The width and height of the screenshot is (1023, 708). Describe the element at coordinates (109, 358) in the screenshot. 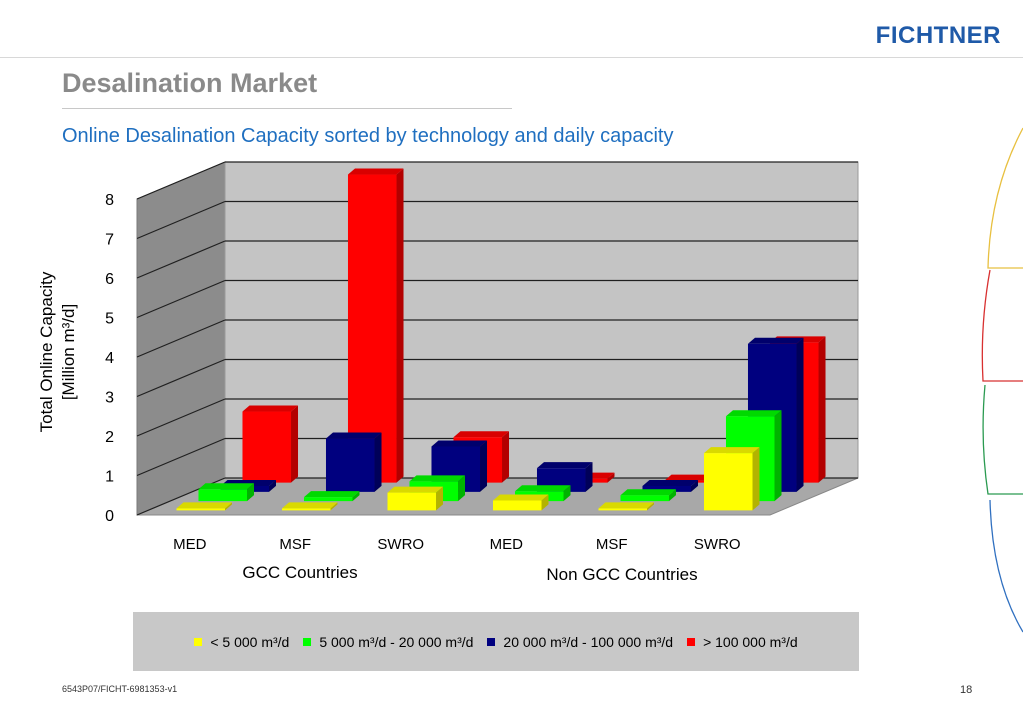

I see `y-tick-label: 4` at that location.